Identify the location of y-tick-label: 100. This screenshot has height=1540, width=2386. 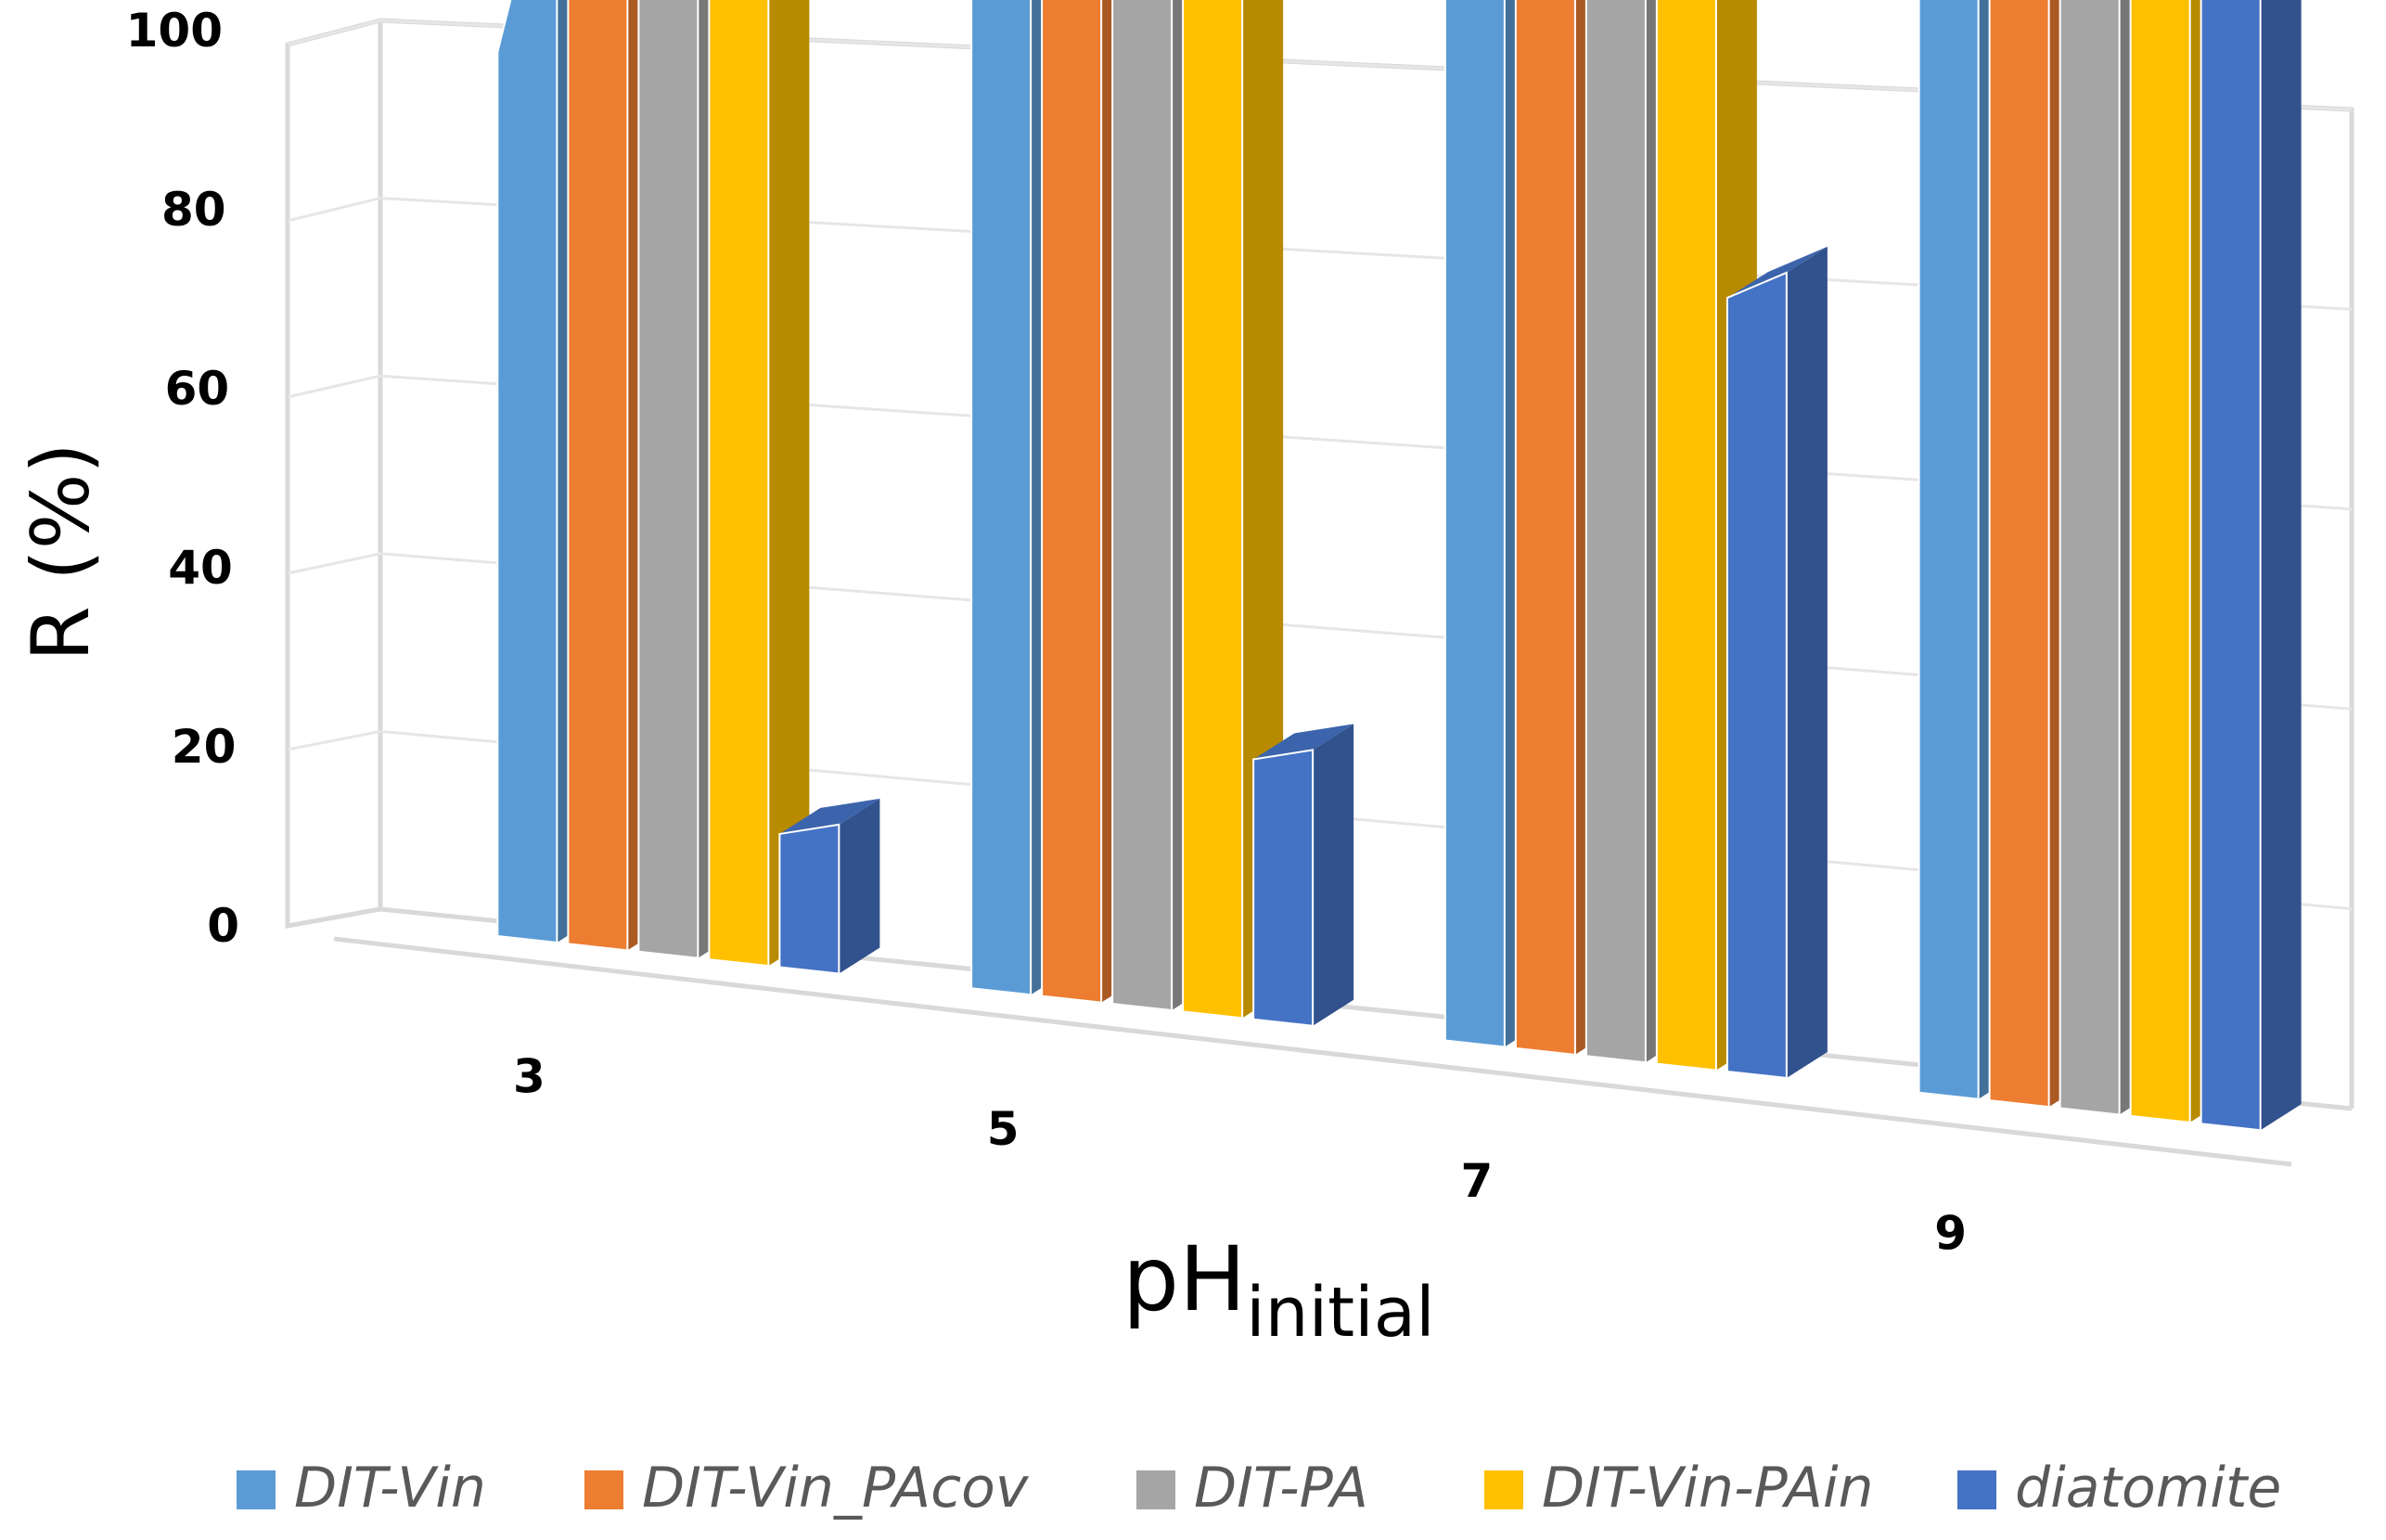
(174, 31).